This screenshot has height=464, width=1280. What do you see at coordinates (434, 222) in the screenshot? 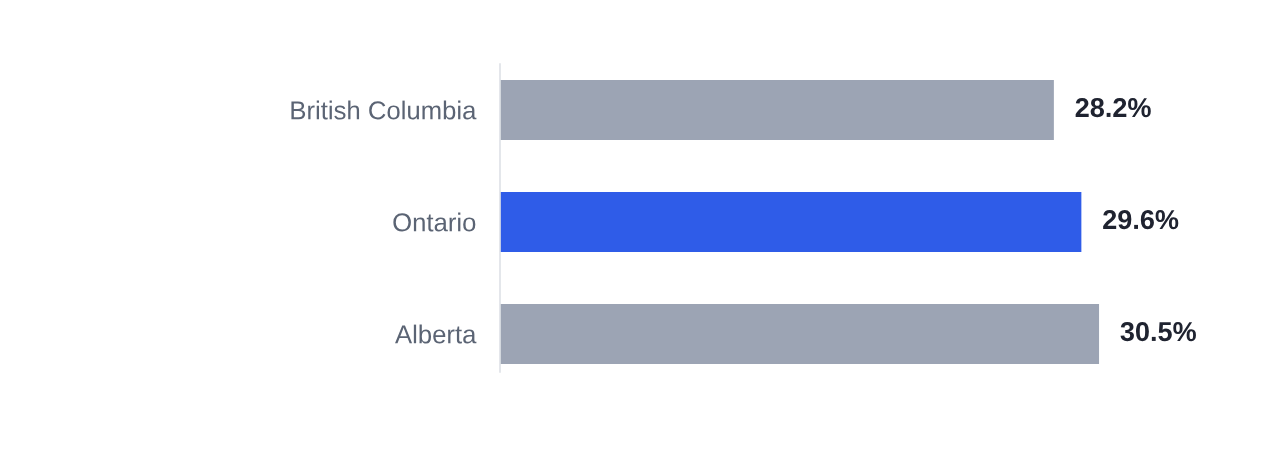
I see `y-tick-label: Ontario` at bounding box center [434, 222].